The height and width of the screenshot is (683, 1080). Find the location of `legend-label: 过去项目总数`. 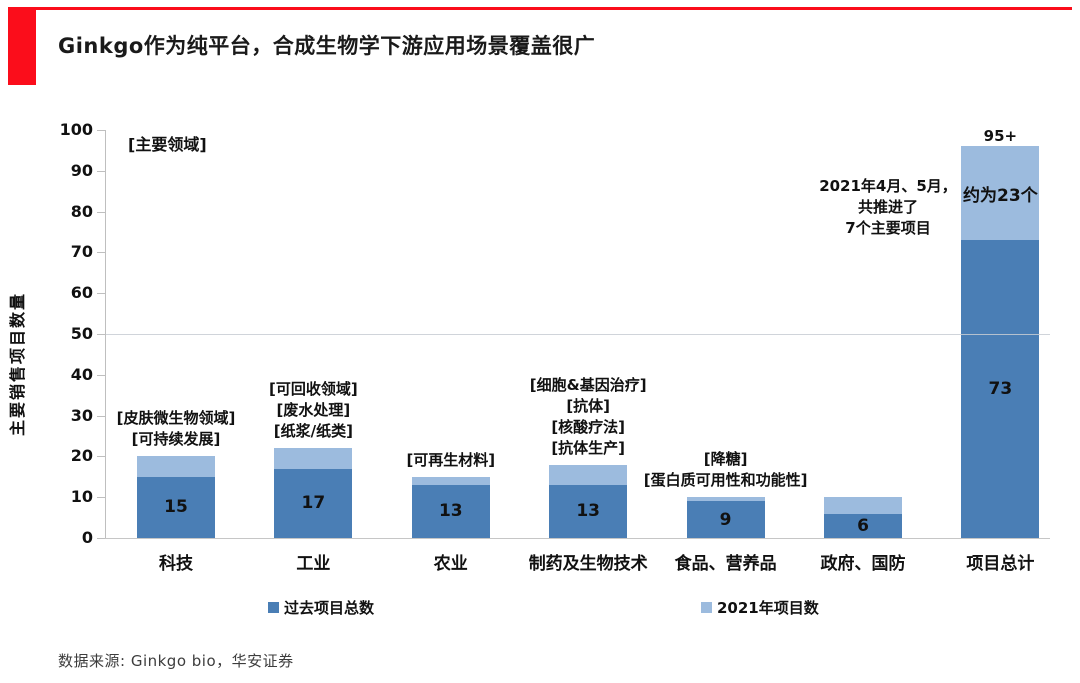

legend-label: 过去项目总数 is located at coordinates (329, 608).